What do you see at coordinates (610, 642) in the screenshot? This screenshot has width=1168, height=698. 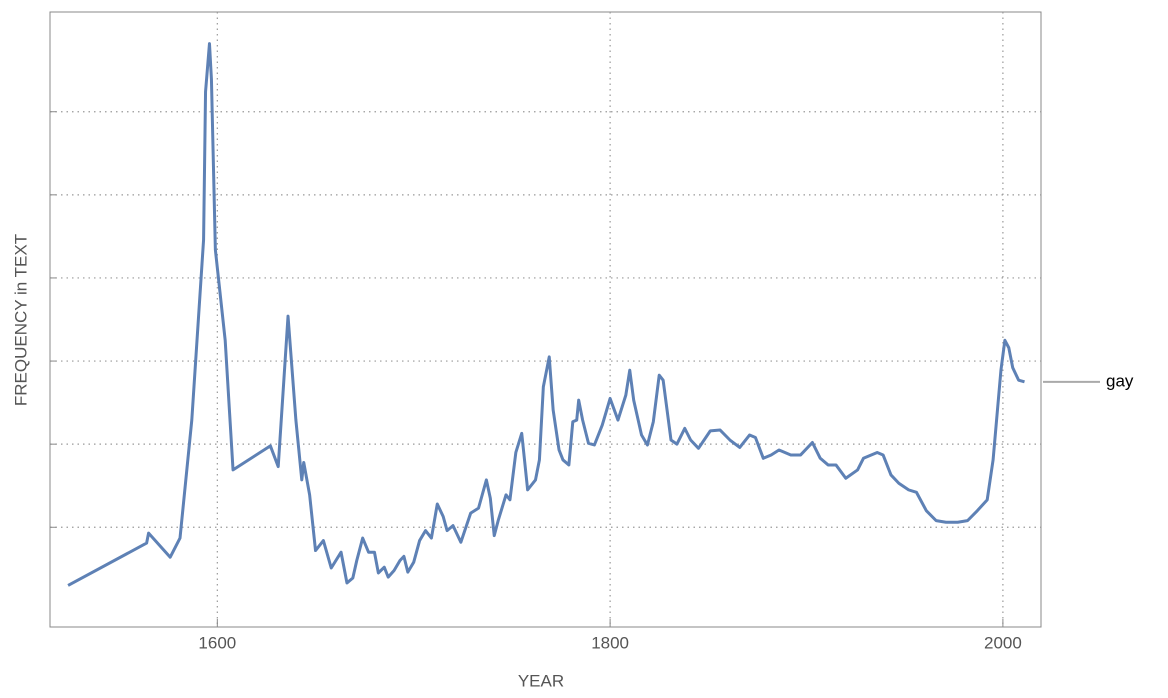 I see `x-tick-label: 1800` at bounding box center [610, 642].